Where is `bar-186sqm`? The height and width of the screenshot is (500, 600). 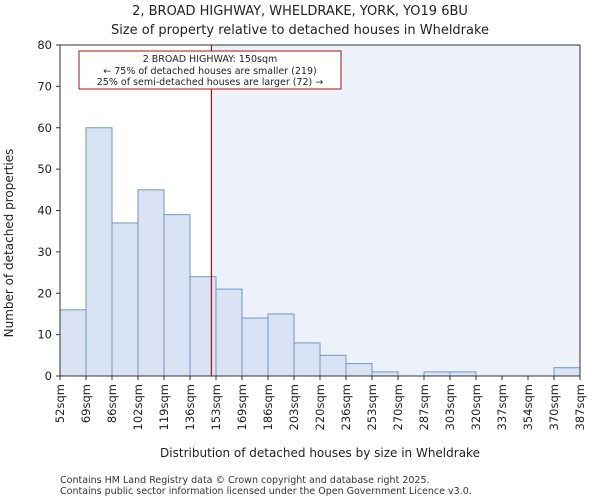
bar-186sqm is located at coordinates (281, 345).